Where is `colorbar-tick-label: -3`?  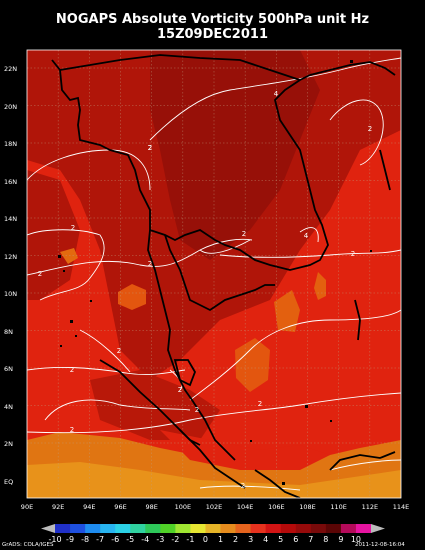 colorbar-tick-label: -3 is located at coordinates (160, 539).